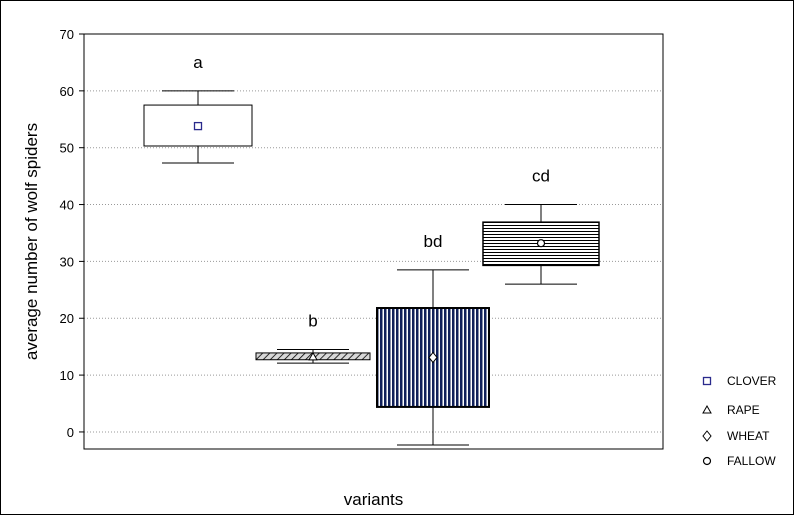  I want to click on y-tick-label: 50, so click(67, 148).